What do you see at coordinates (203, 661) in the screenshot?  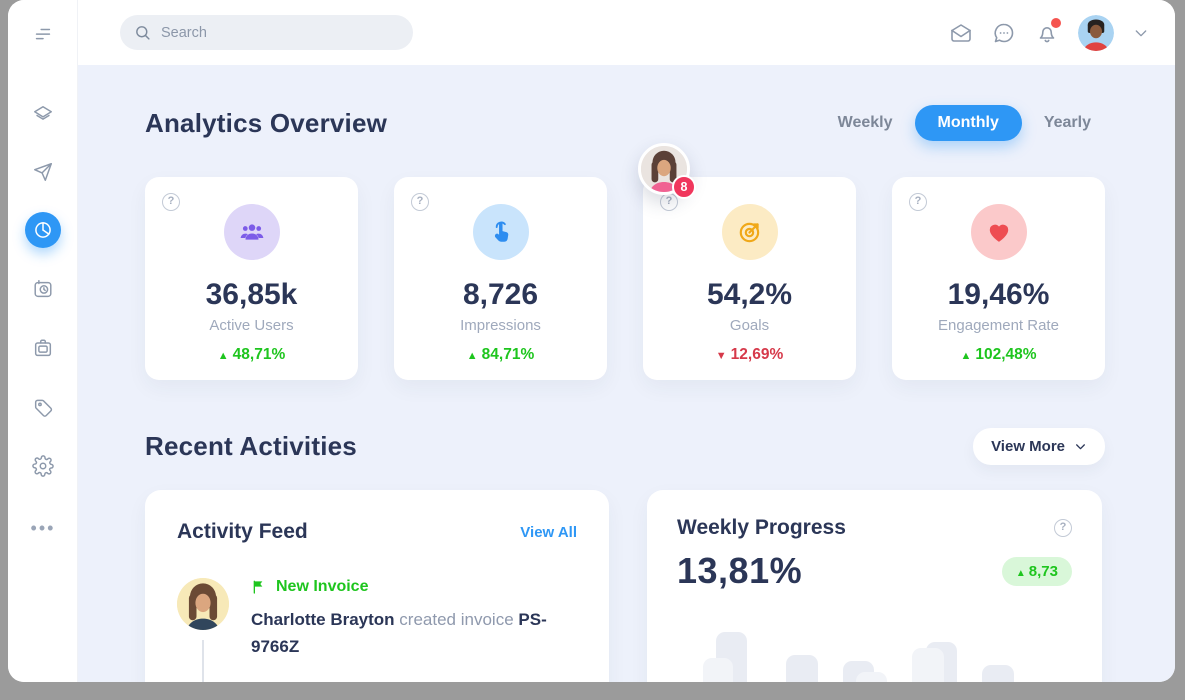 I see `timeline-connector` at bounding box center [203, 661].